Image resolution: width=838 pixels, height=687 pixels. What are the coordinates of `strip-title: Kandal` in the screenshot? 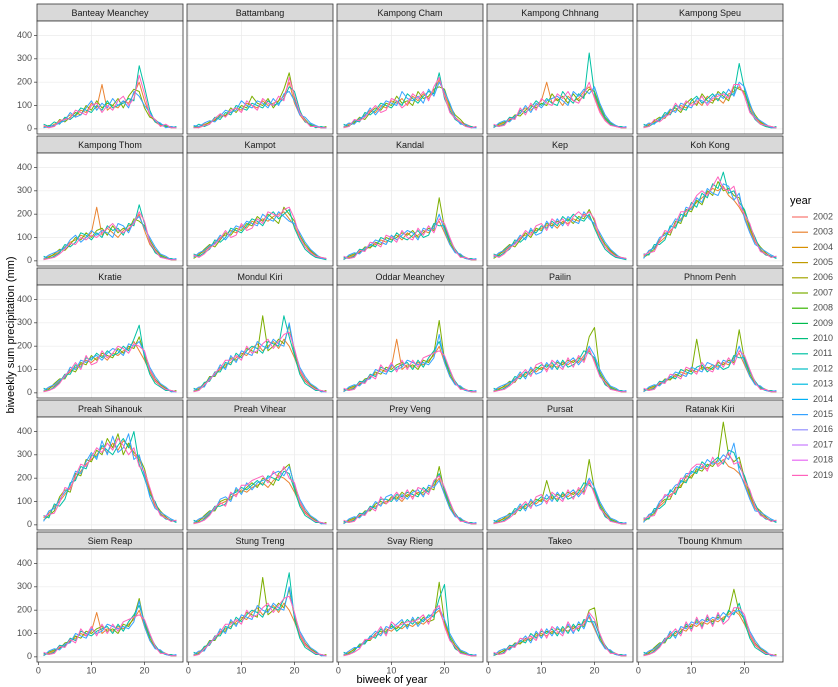 It's located at (410, 145).